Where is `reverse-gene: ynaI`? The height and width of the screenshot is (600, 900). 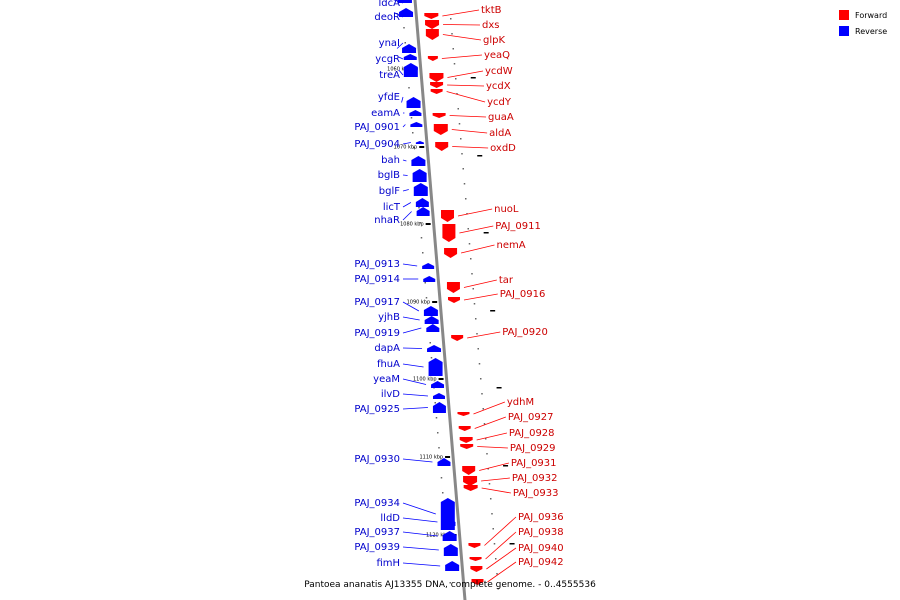
reverse-gene: ynaI is located at coordinates (398, 45).